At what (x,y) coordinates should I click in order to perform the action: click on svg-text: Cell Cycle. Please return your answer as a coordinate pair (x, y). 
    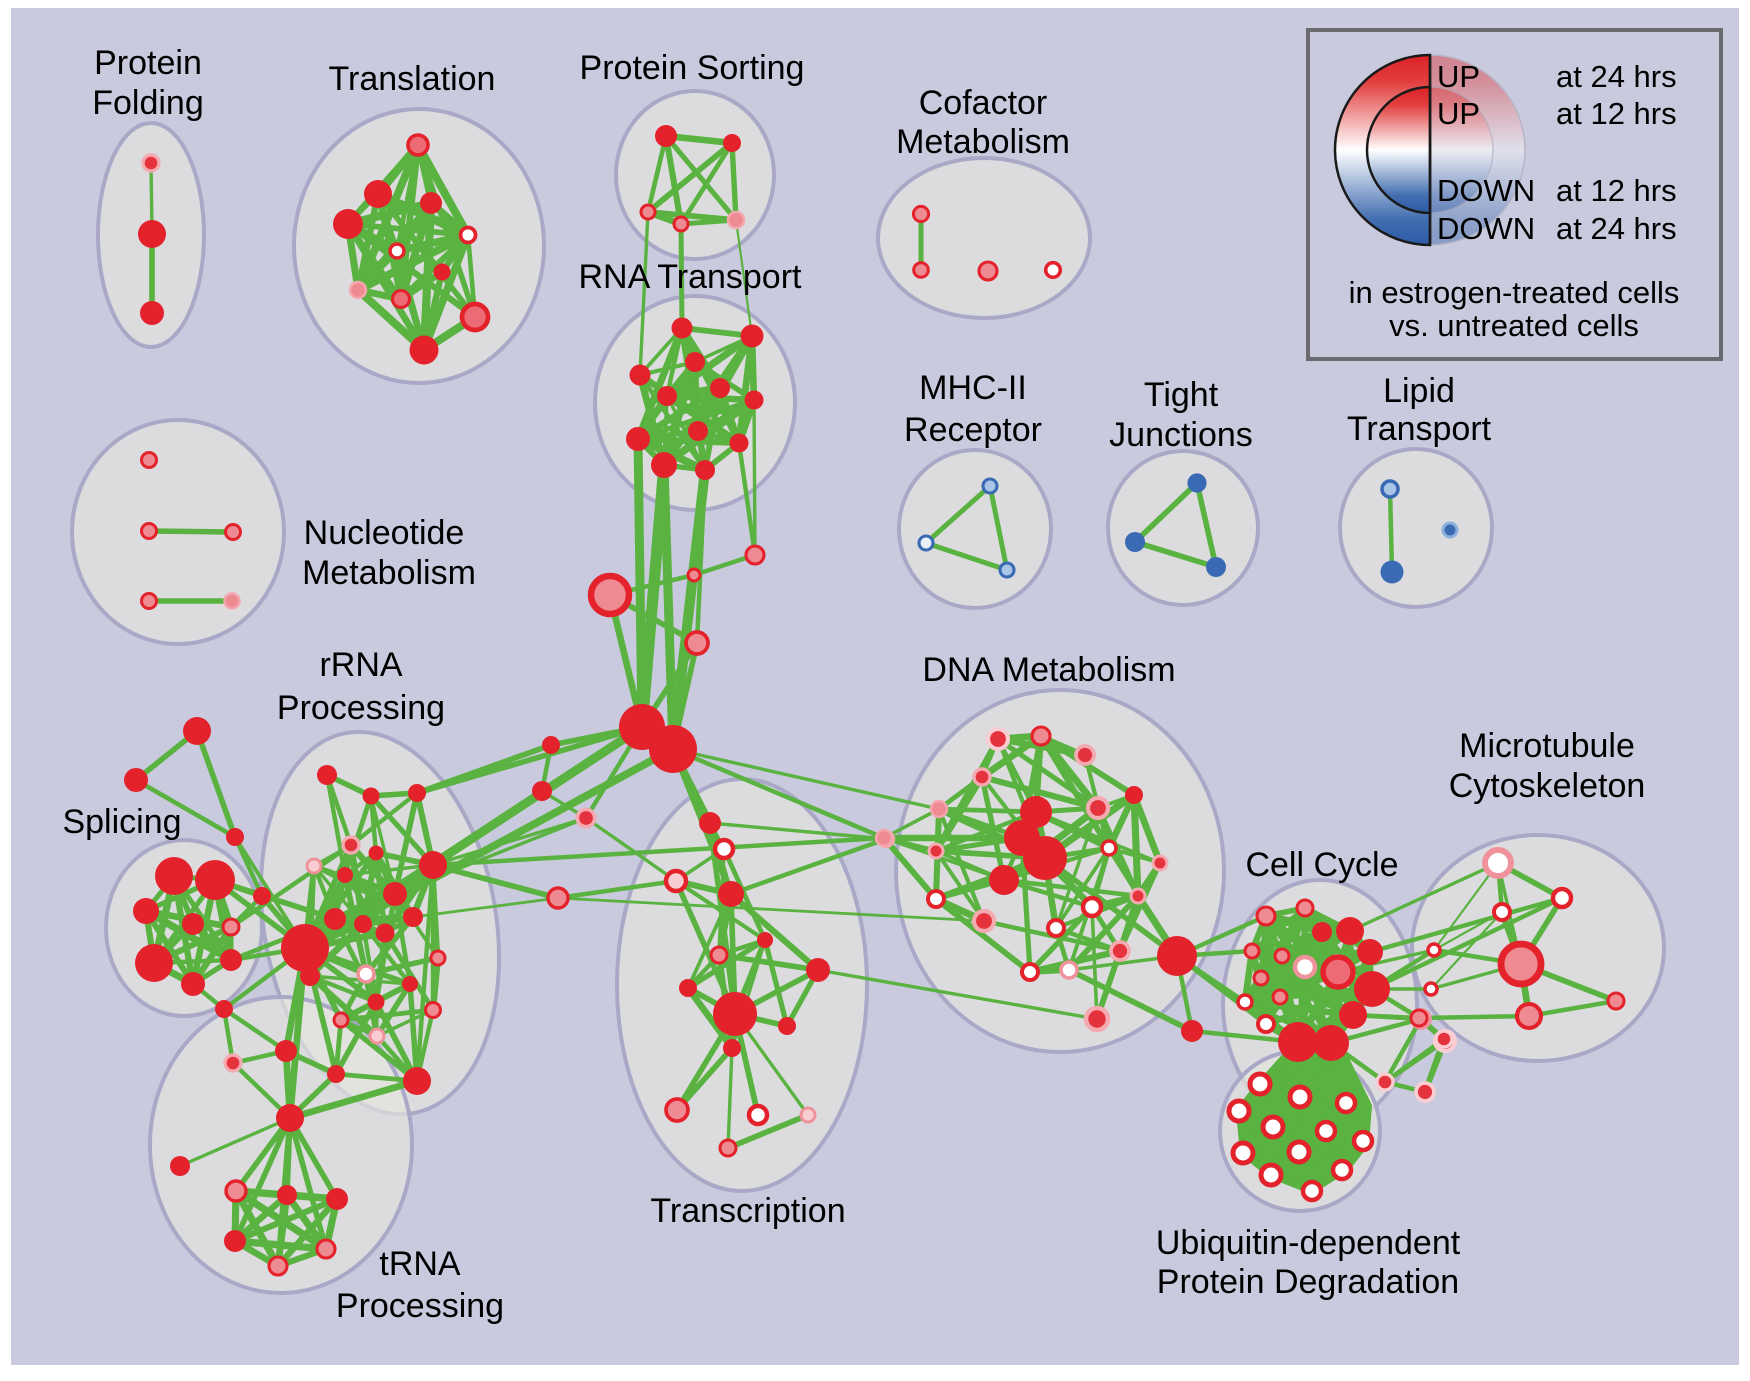
    Looking at the image, I should click on (1321, 865).